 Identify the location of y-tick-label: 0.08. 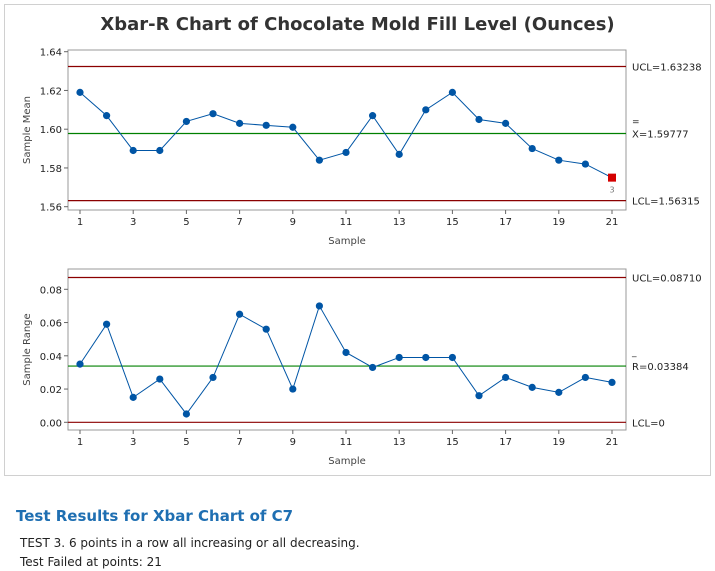
(51, 290).